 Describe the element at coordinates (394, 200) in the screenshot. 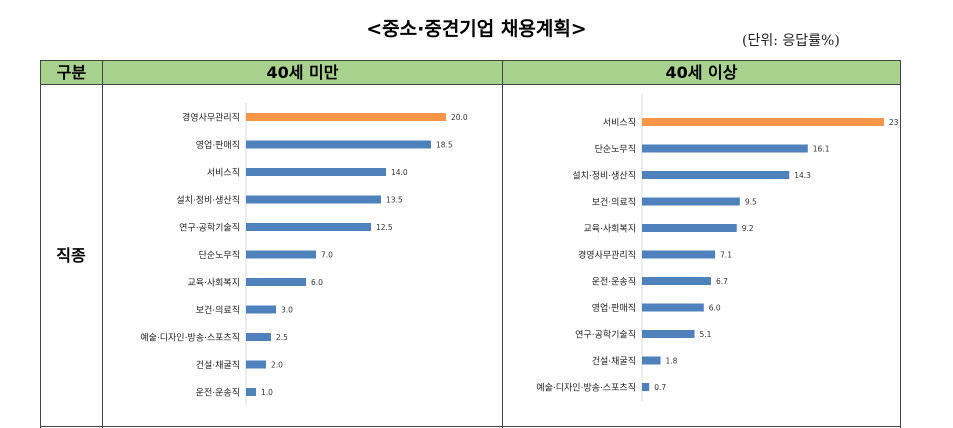

I see `value-label: 13.5` at that location.